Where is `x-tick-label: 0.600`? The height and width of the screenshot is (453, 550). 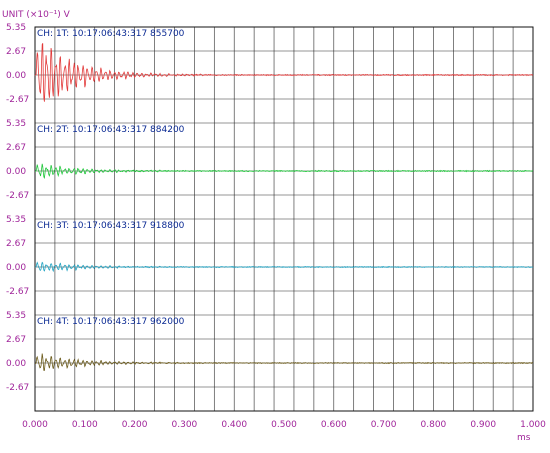 x-tick-label: 0.600 is located at coordinates (334, 425).